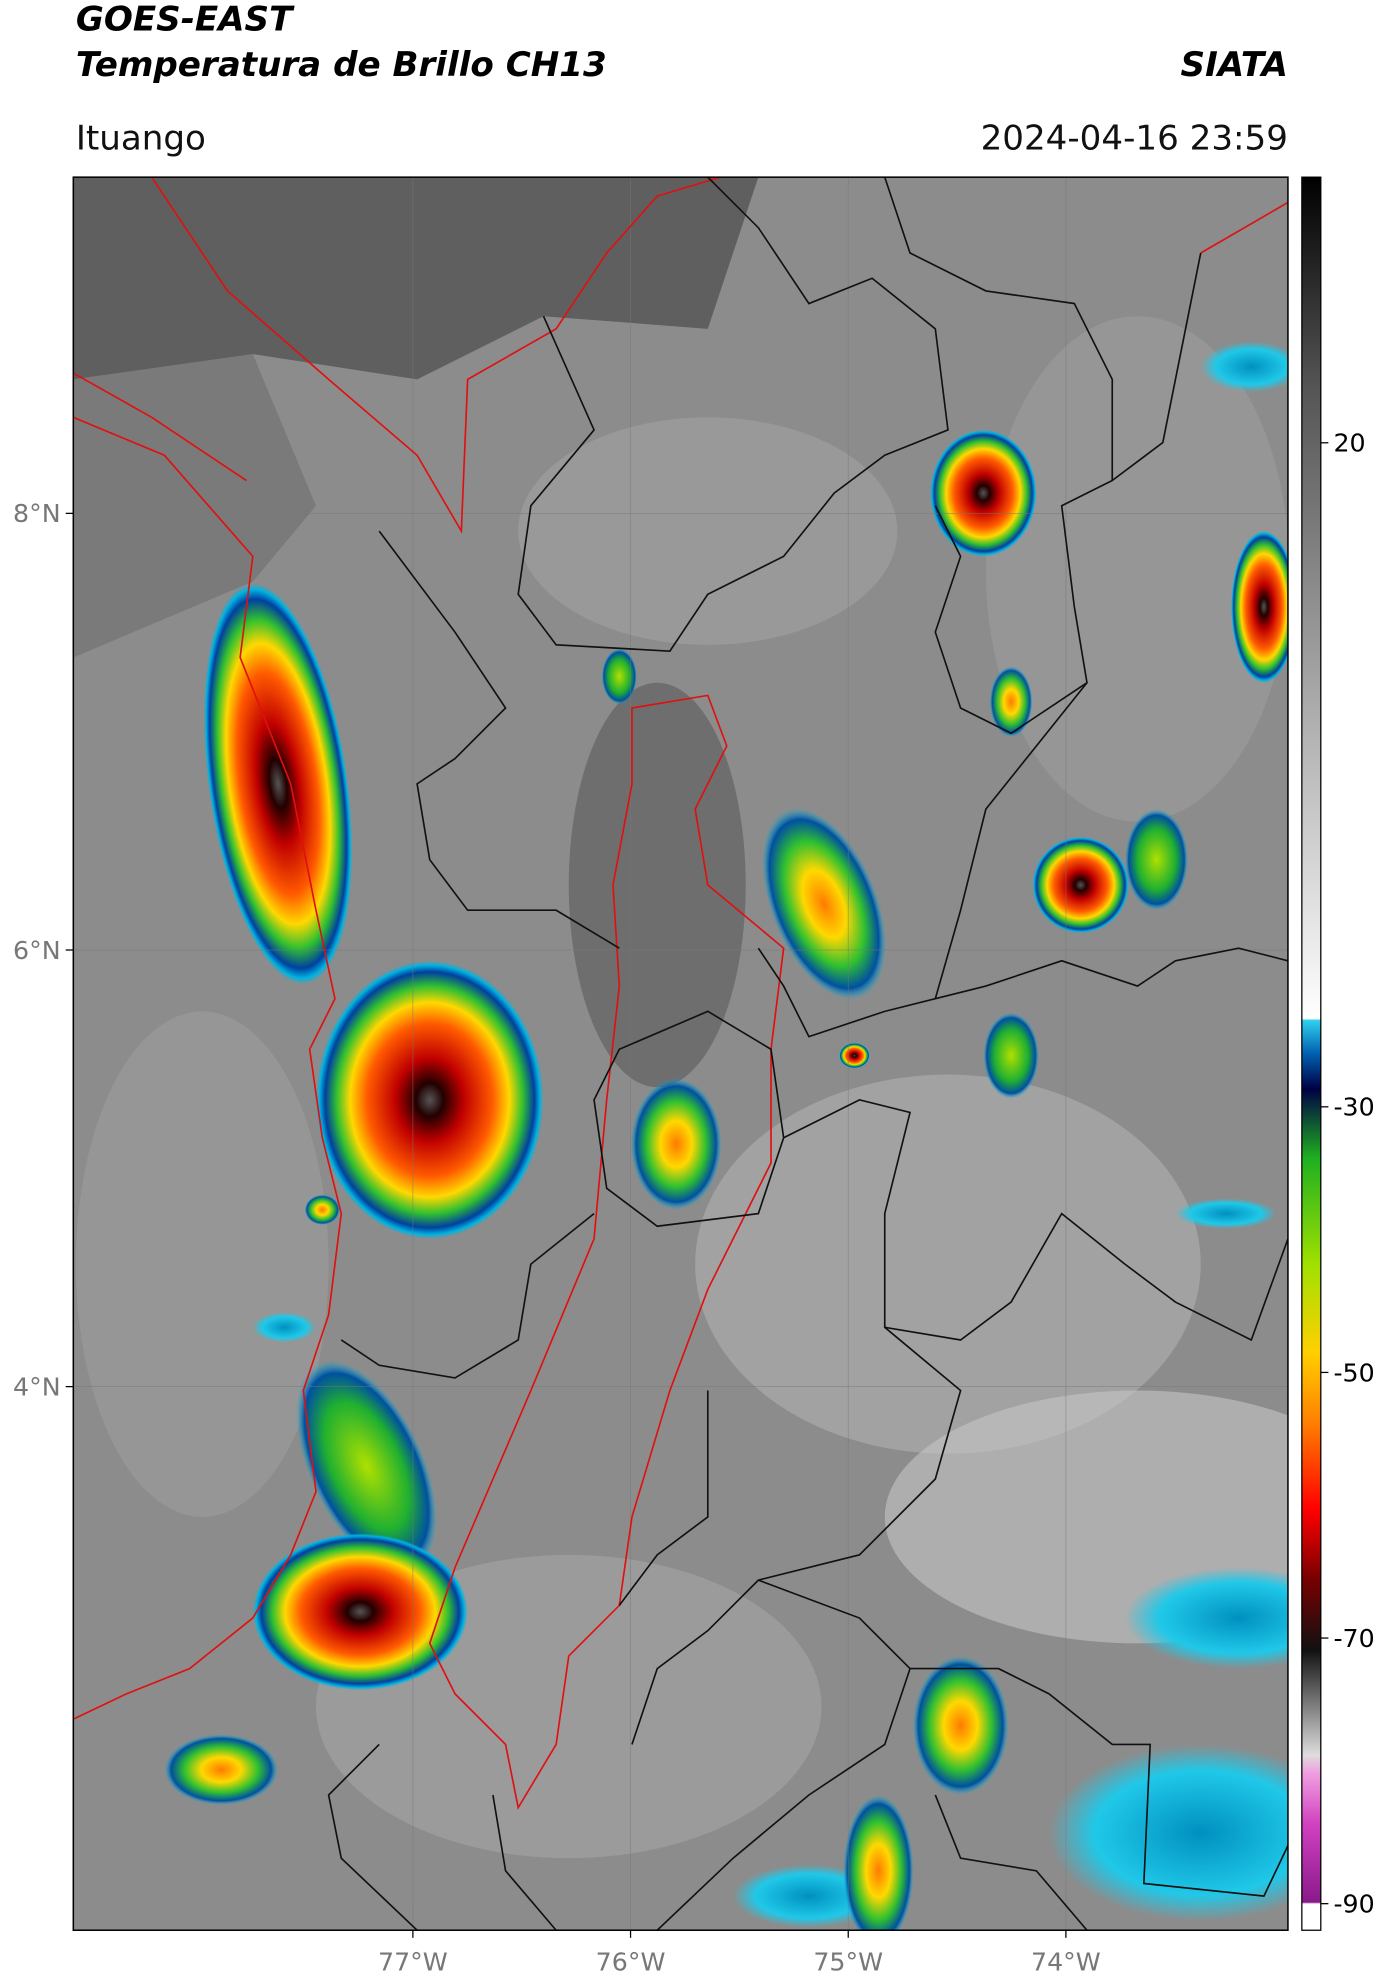 Image resolution: width=1384 pixels, height=1981 pixels. Describe the element at coordinates (37, 950) in the screenshot. I see `y-tick-label: 6°N` at that location.